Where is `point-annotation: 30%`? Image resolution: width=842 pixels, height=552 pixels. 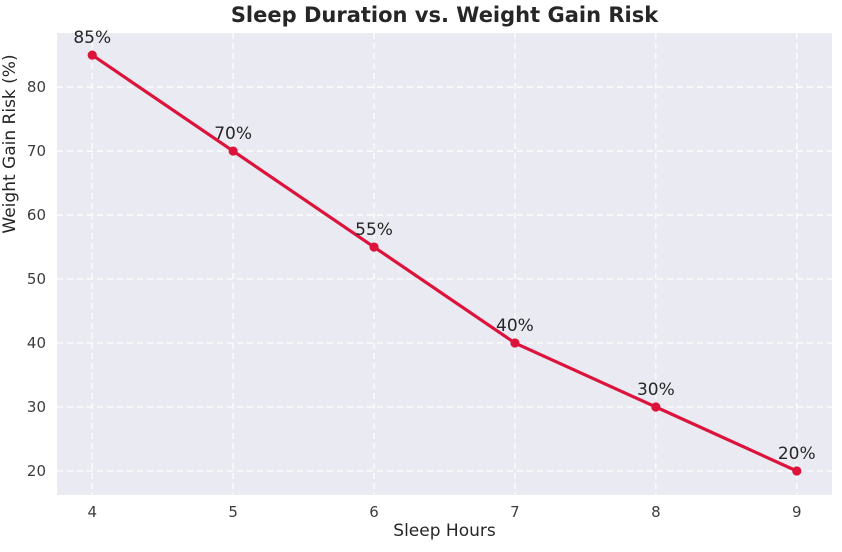
point-annotation: 30% is located at coordinates (656, 390).